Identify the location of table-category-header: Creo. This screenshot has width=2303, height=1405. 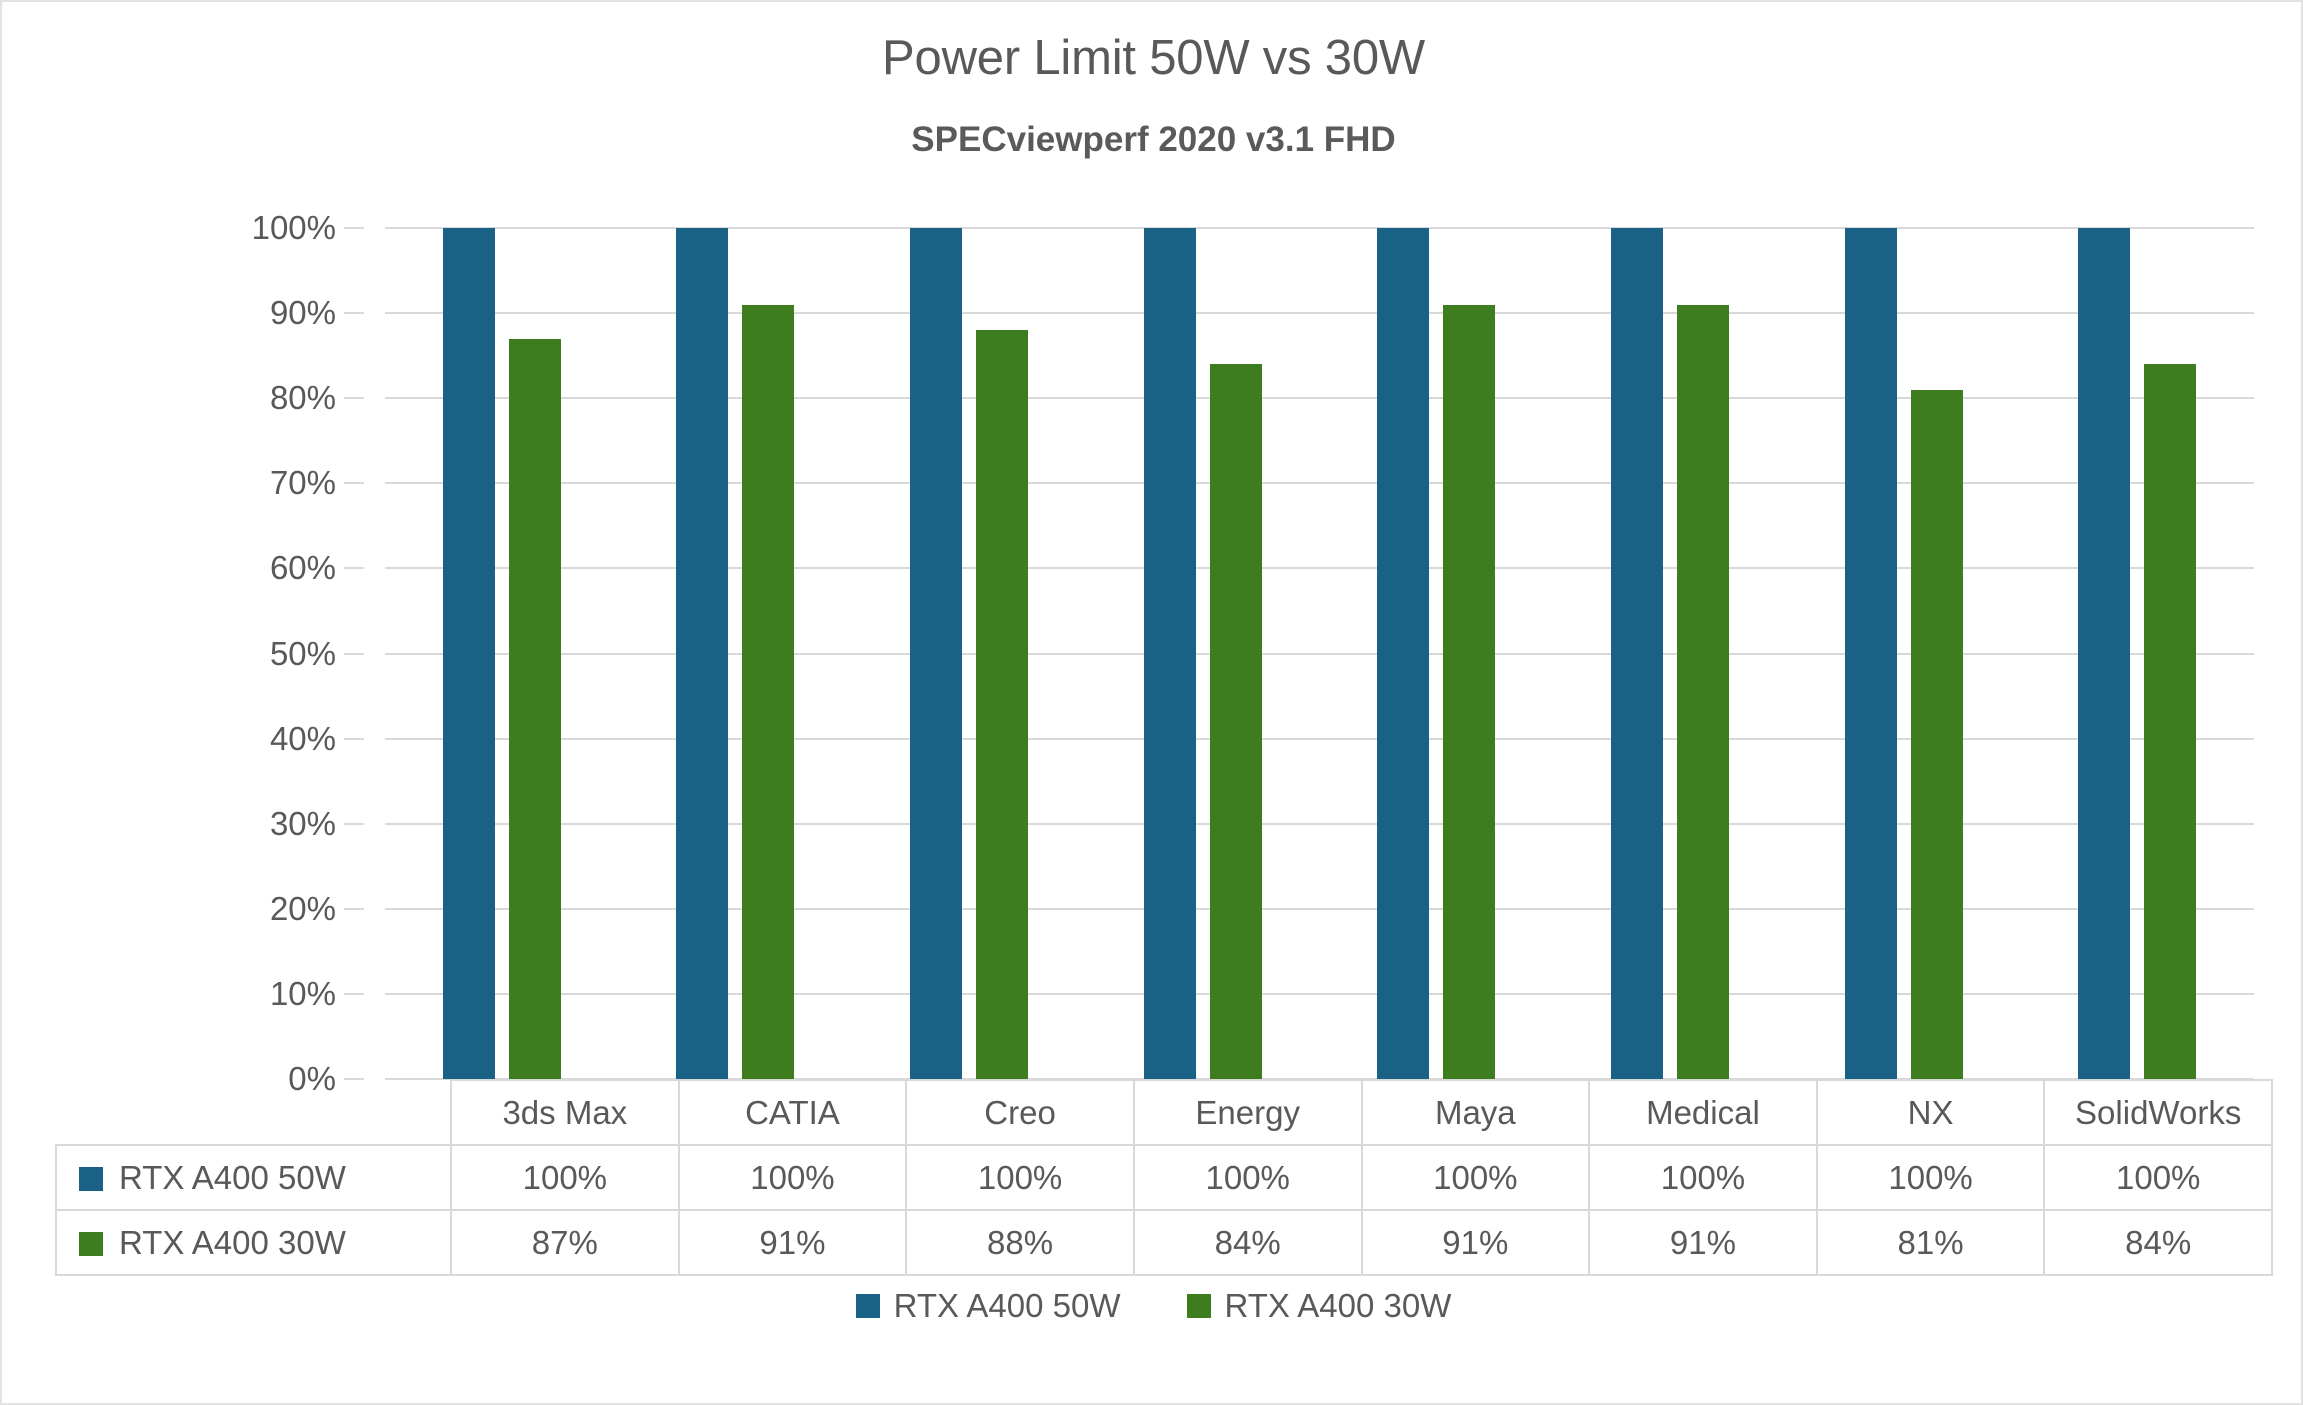
(1020, 1112).